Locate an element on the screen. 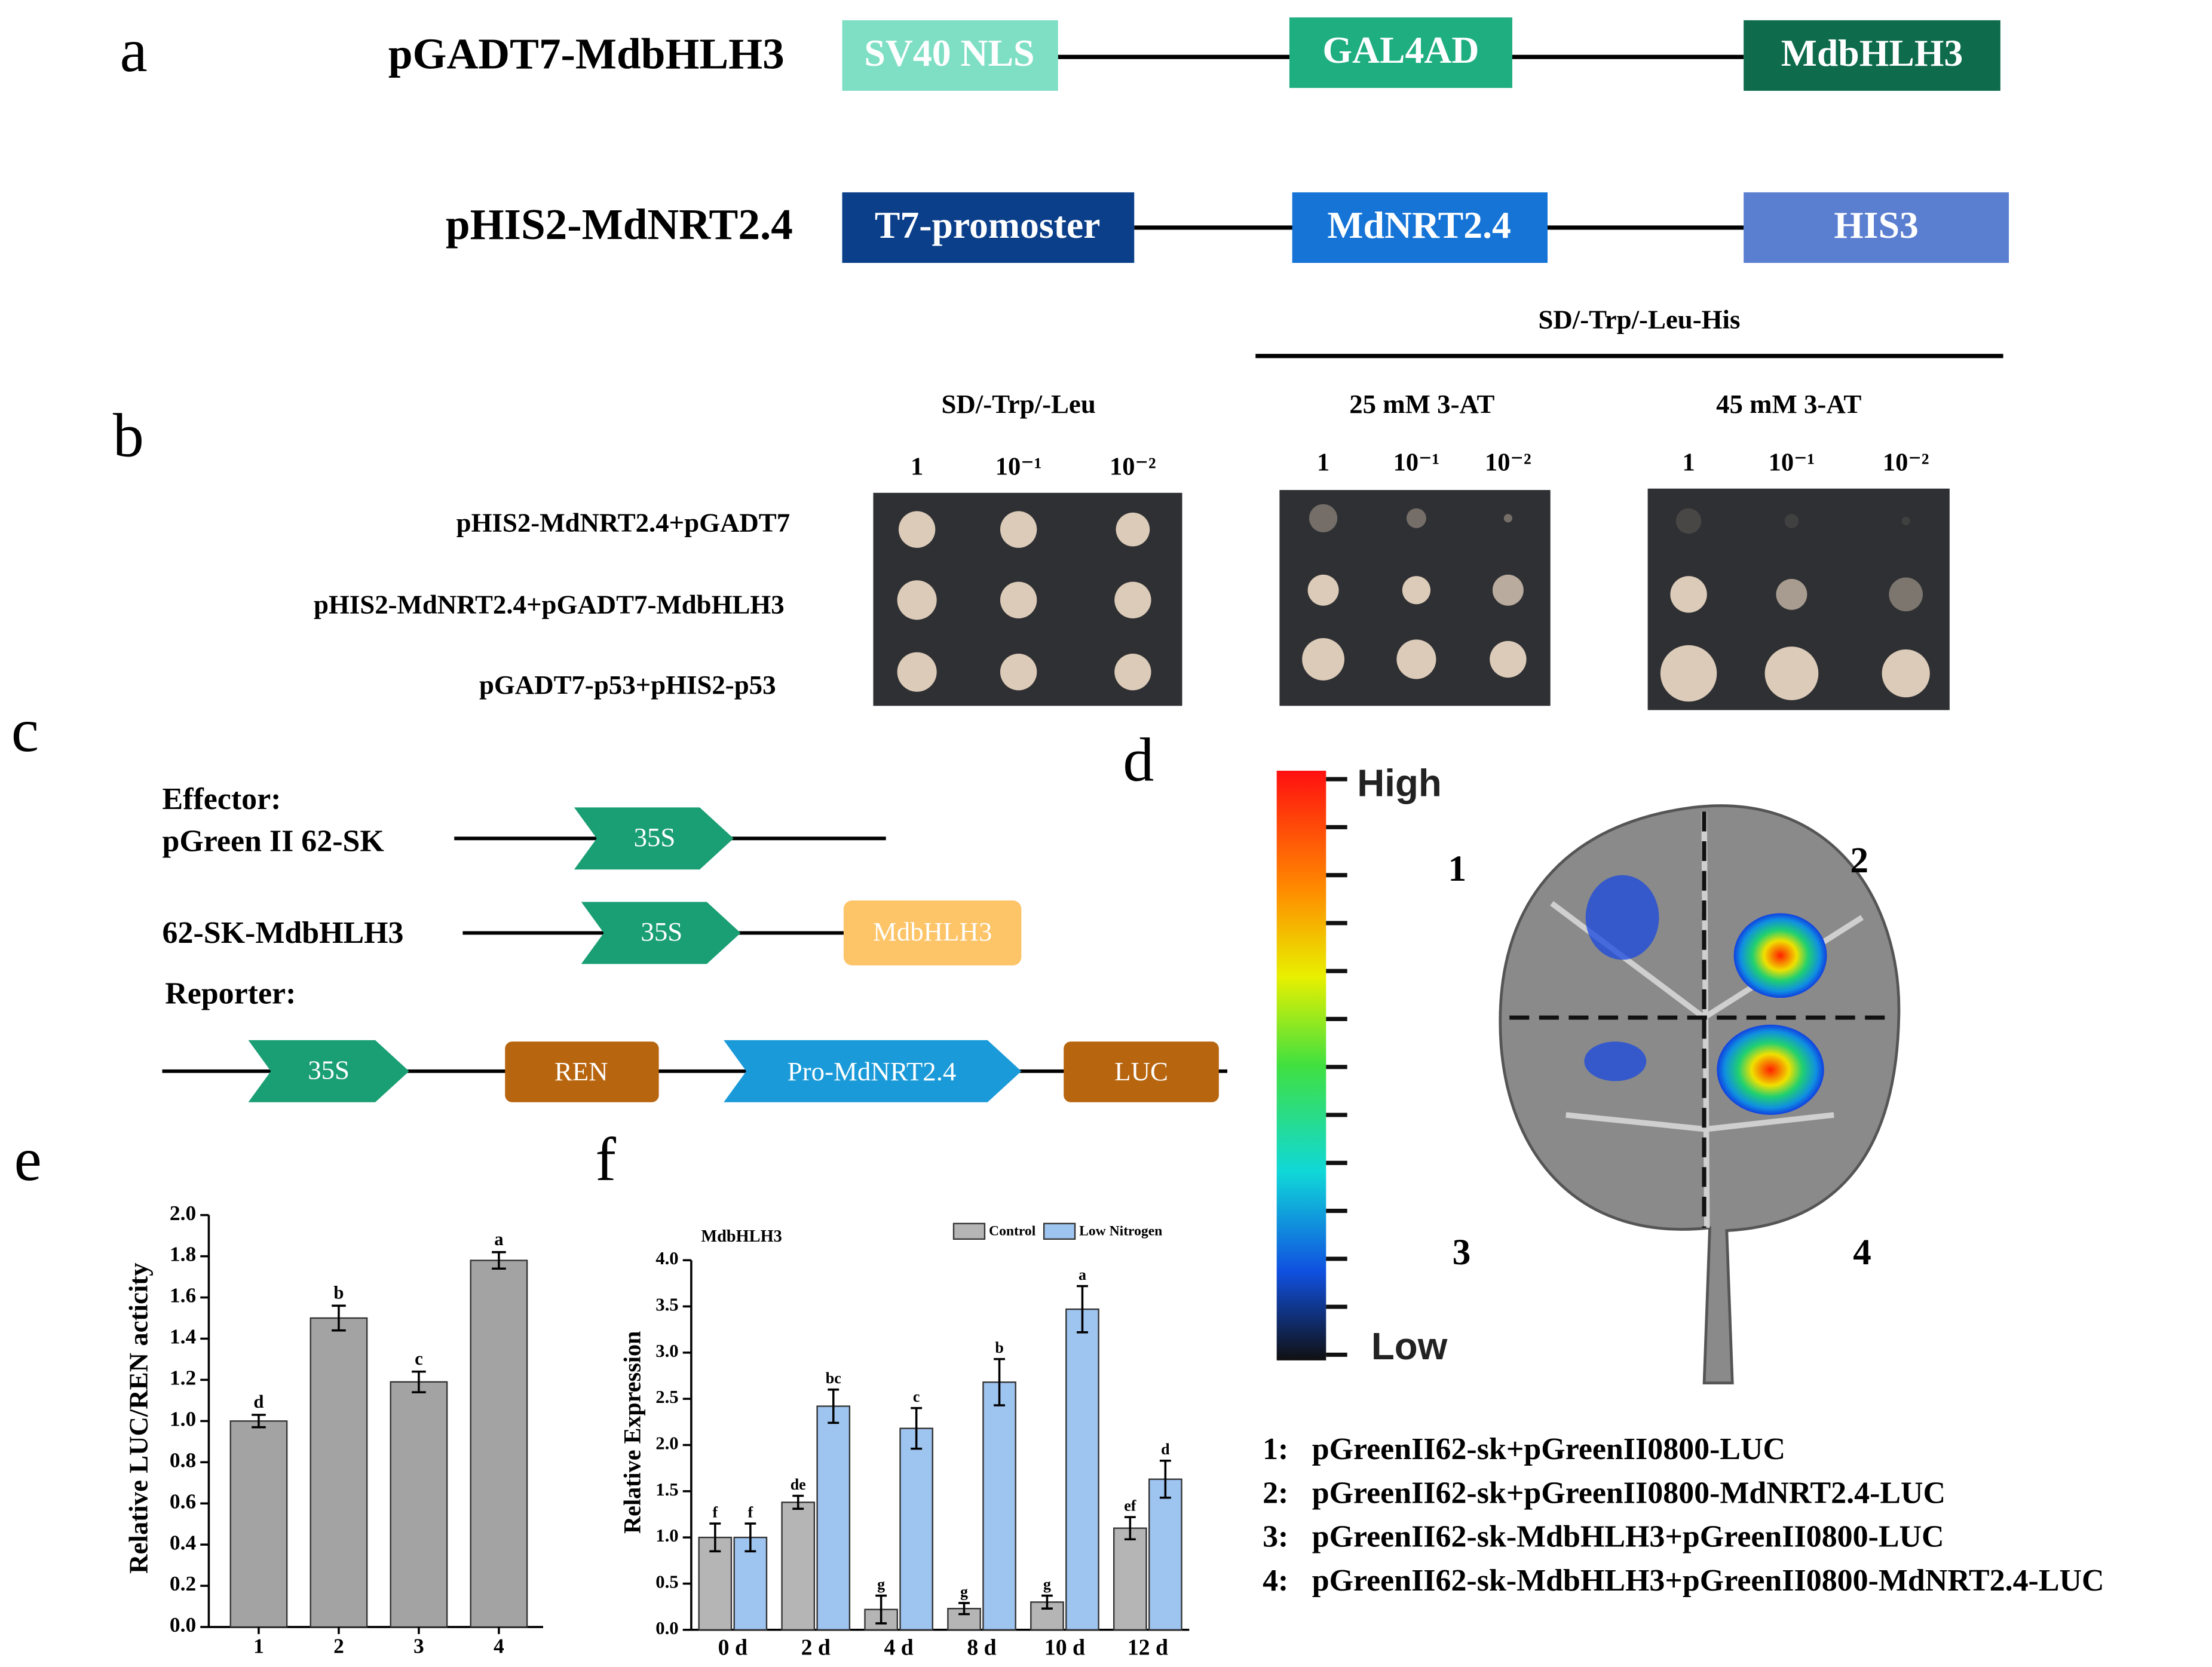 Image resolution: width=2212 pixels, height=1667 pixels. y-tick-label: 1.0 is located at coordinates (667, 1535).